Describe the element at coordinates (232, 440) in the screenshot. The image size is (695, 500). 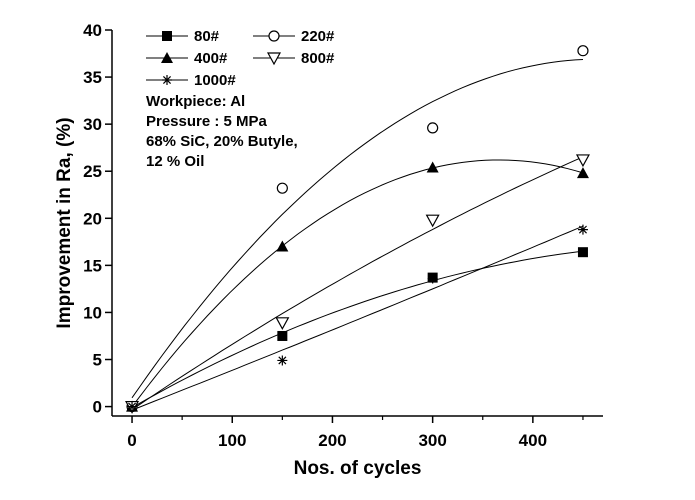
I see `x-tick-label: 100` at that location.